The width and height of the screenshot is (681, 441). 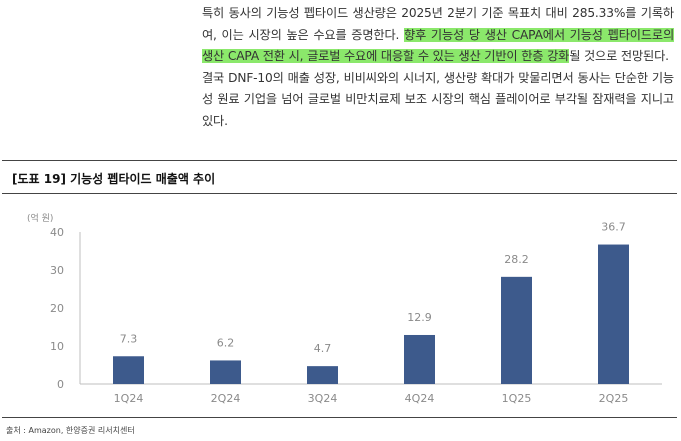 What do you see at coordinates (129, 338) in the screenshot?
I see `value-label: 7.3` at bounding box center [129, 338].